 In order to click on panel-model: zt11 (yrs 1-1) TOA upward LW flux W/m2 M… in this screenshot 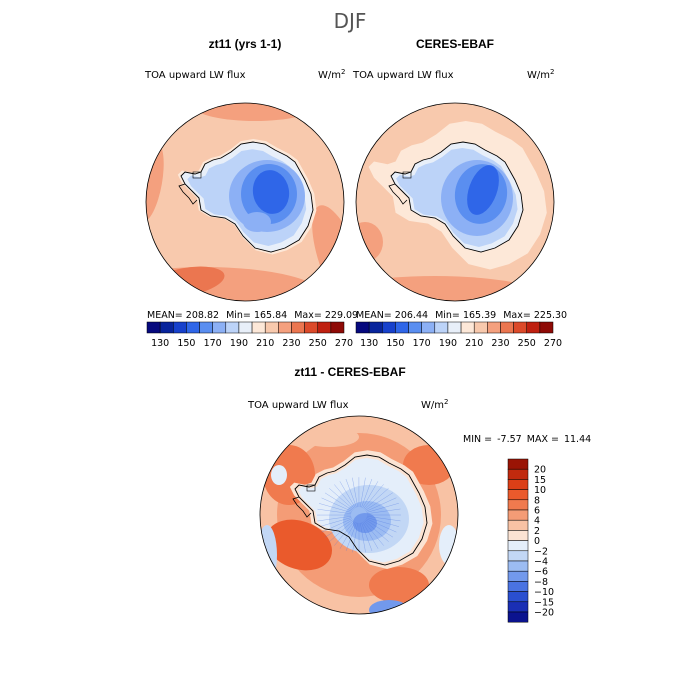, I will do `click(251, 193)`.